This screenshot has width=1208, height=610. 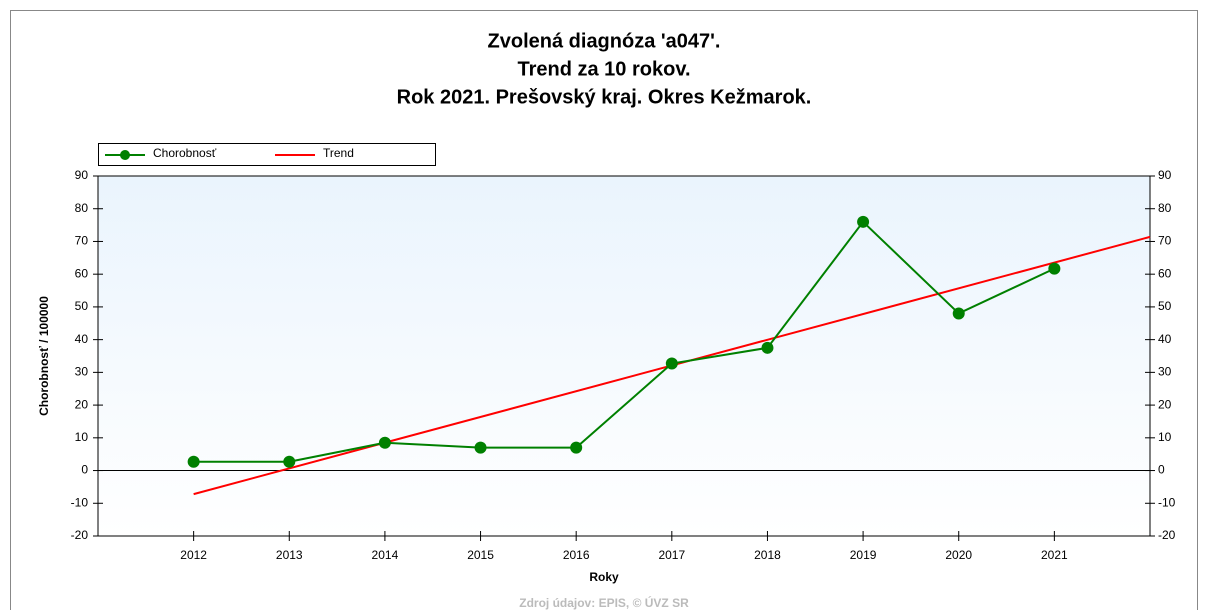 What do you see at coordinates (385, 555) in the screenshot?
I see `x-tick-label: 2014` at bounding box center [385, 555].